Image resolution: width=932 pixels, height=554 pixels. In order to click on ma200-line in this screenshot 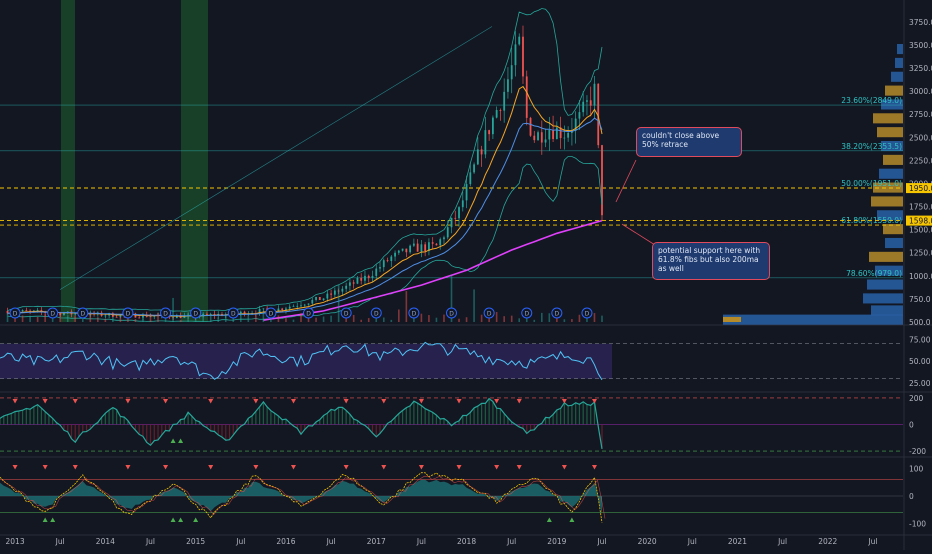, I will do `click(433, 270)`.